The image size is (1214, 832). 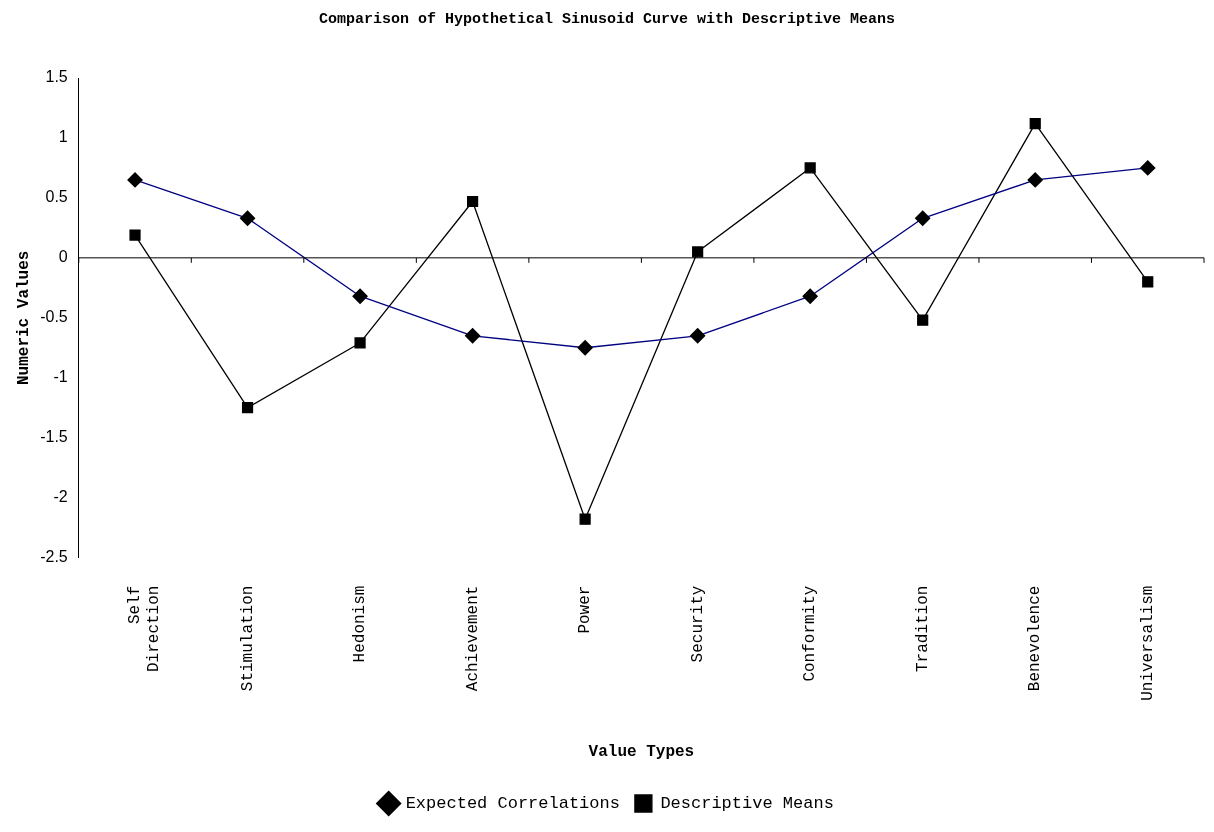 What do you see at coordinates (747, 803) in the screenshot?
I see `legend-label: Descriptive Means` at bounding box center [747, 803].